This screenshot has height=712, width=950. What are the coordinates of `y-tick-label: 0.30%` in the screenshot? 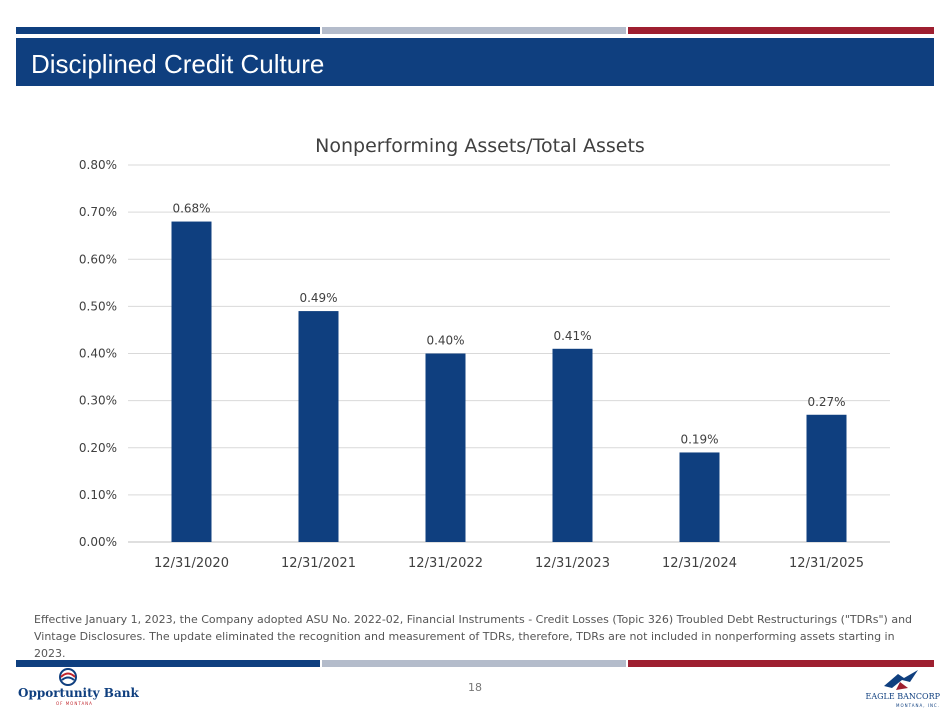 It's located at (98, 401).